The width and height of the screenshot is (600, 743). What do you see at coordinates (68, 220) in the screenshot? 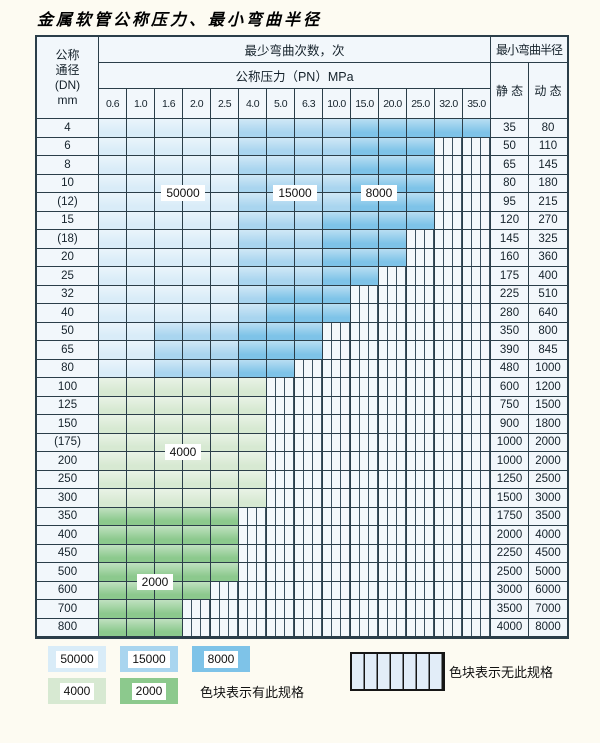
I see `dn-cell: 15` at bounding box center [68, 220].